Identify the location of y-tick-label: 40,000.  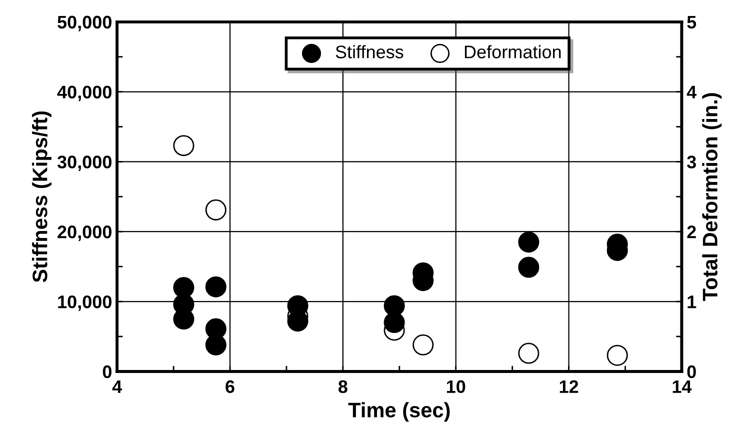
(84, 94).